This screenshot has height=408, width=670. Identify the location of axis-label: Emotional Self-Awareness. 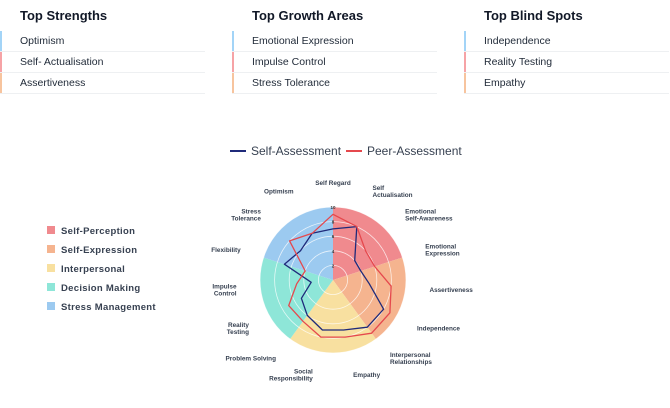
(429, 215).